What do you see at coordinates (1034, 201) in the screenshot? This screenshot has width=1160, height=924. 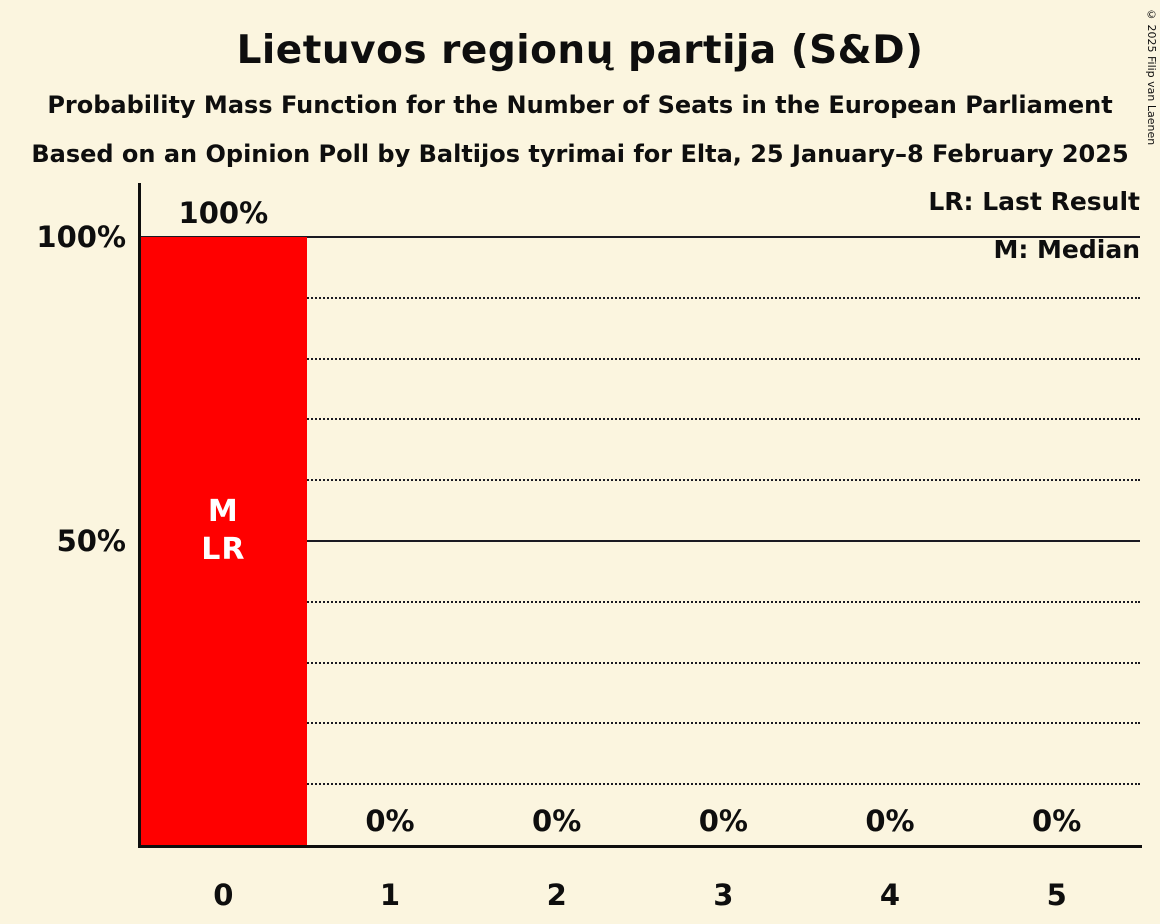 I see `legend-last-result: LR: Last Result` at bounding box center [1034, 201].